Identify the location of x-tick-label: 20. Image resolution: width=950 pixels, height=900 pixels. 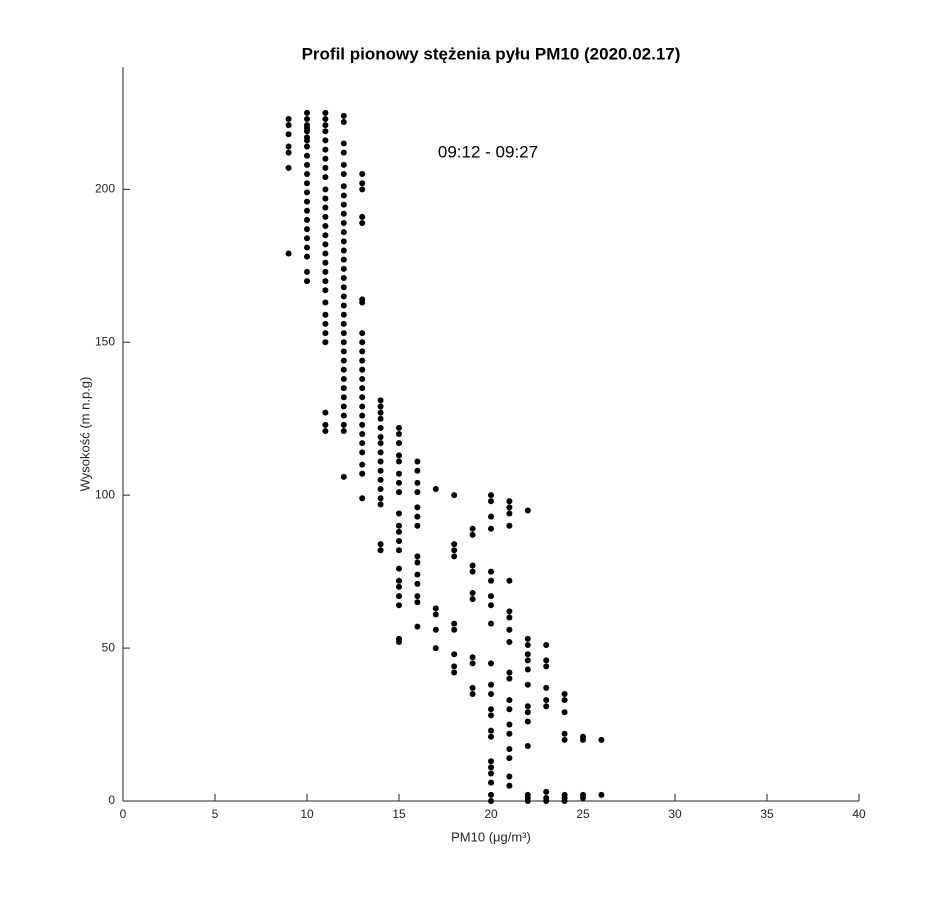
(491, 814).